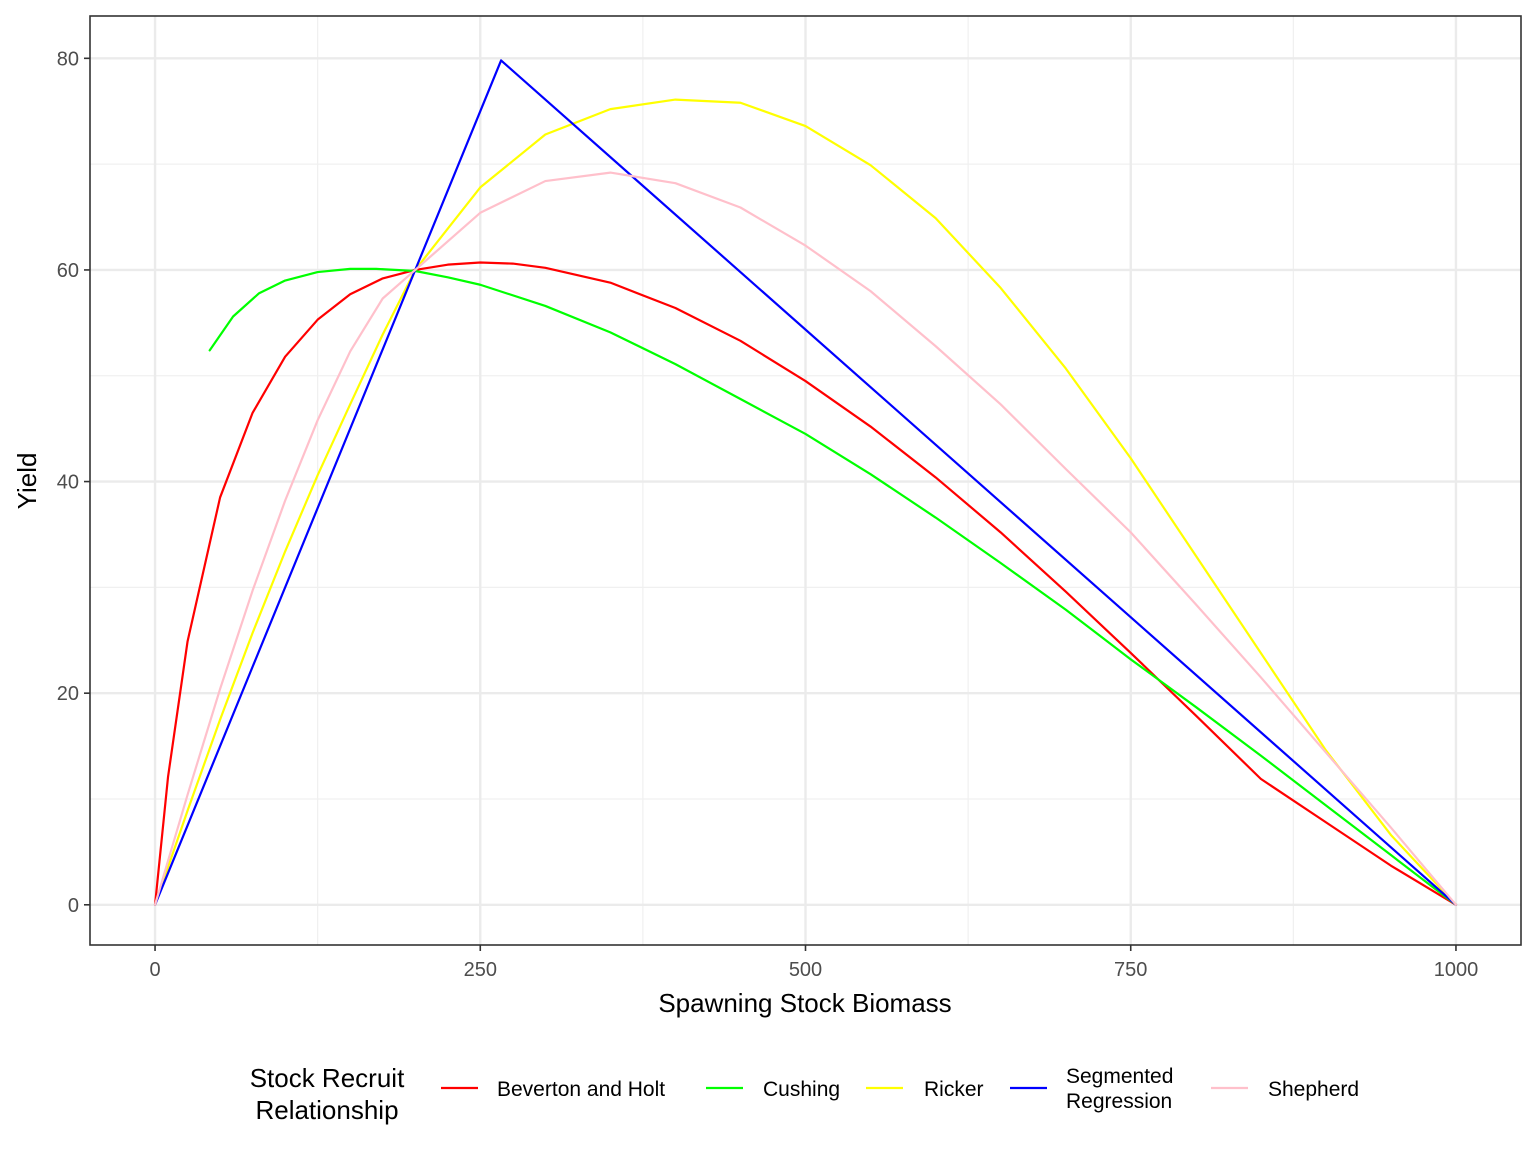  I want to click on y-axis-ticks: 0 20 40 60 80, so click(73, 482).